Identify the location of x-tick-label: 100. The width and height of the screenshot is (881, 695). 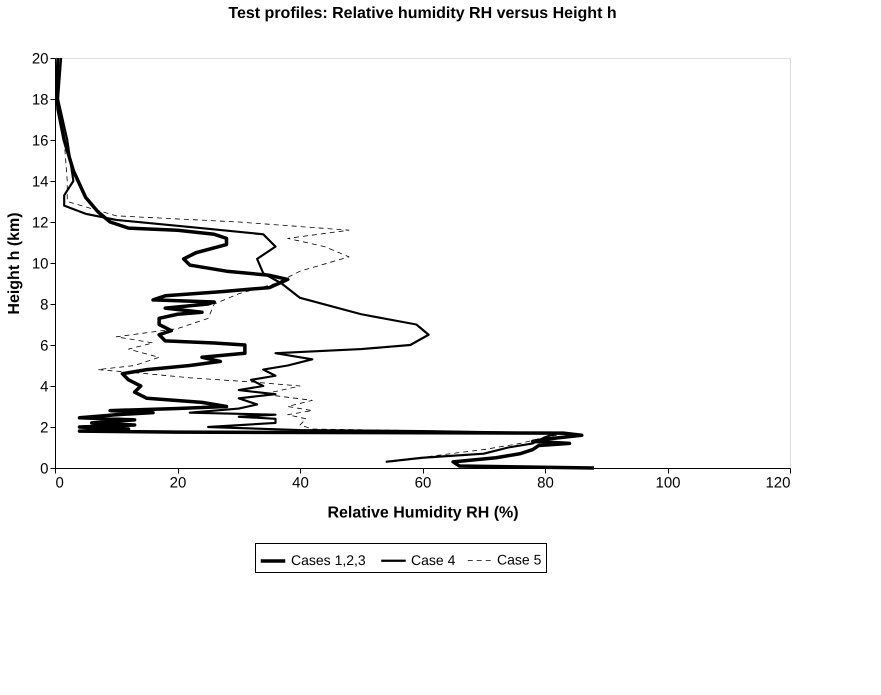
(668, 483).